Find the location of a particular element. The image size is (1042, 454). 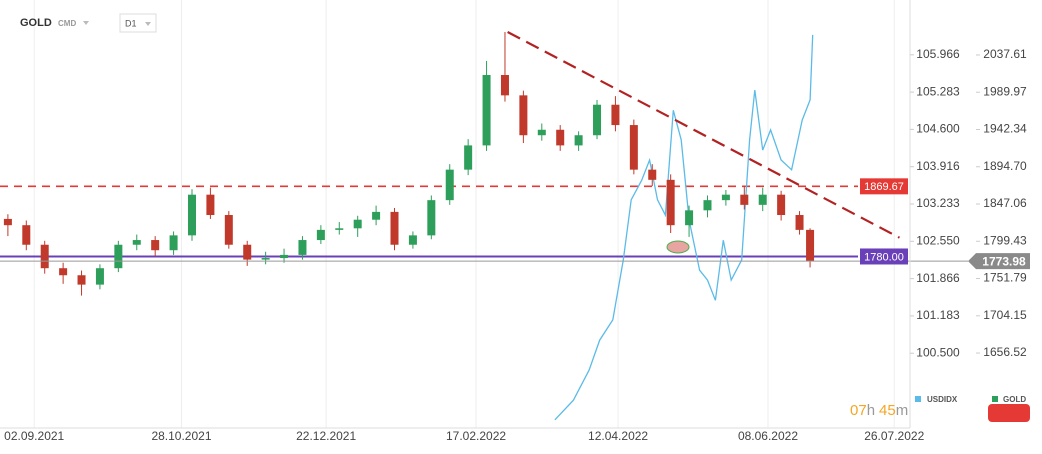

timer: 07h 45m is located at coordinates (879, 410).